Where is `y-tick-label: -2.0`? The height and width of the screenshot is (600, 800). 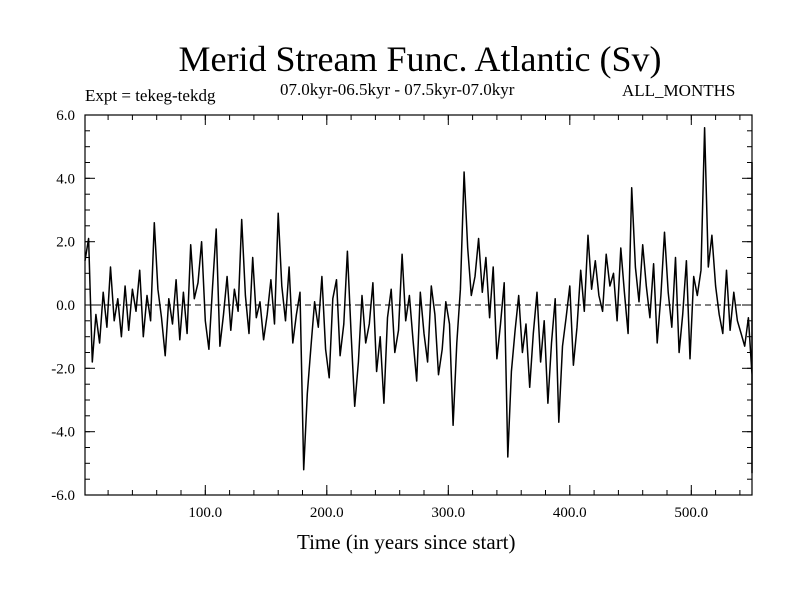 y-tick-label: -2.0 is located at coordinates (63, 369).